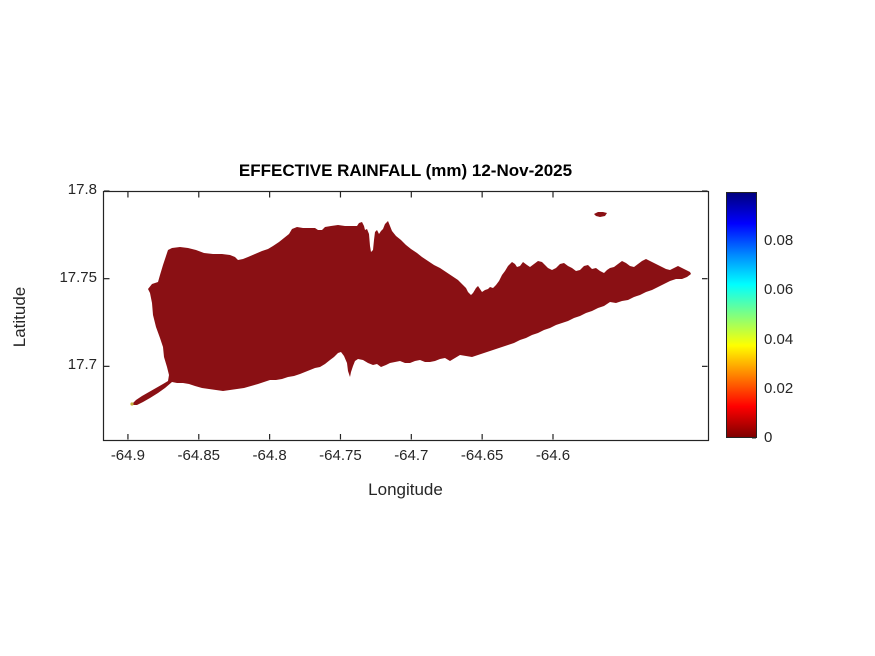 The height and width of the screenshot is (656, 875). I want to click on southwest-point-cell, so click(132, 404).